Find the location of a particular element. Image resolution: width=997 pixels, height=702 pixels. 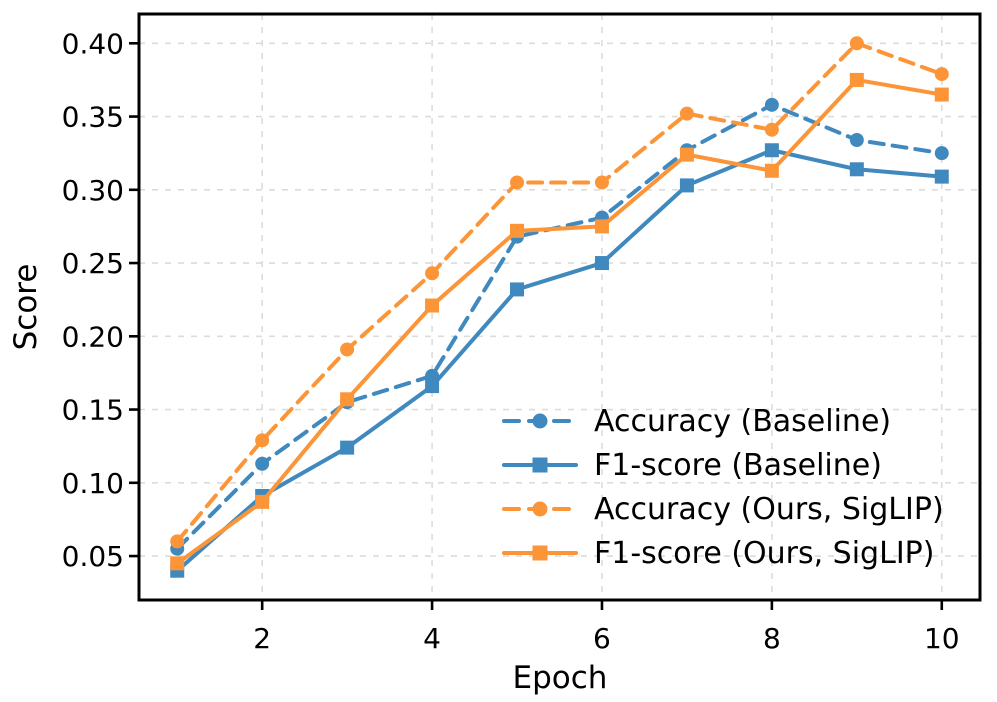

y-tick-label: 0.20 is located at coordinates (93, 336).